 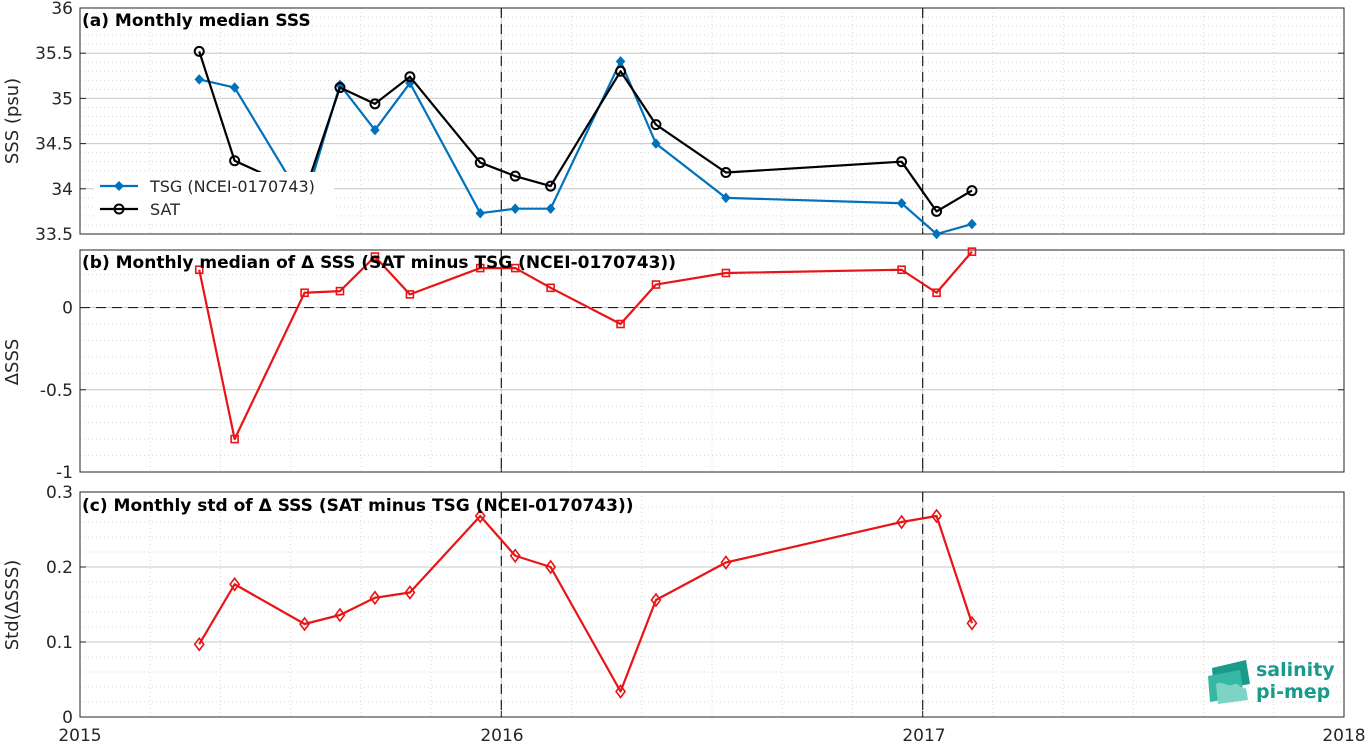 What do you see at coordinates (79, 735) in the screenshot?
I see `x-tick-label-2015: 2015` at bounding box center [79, 735].